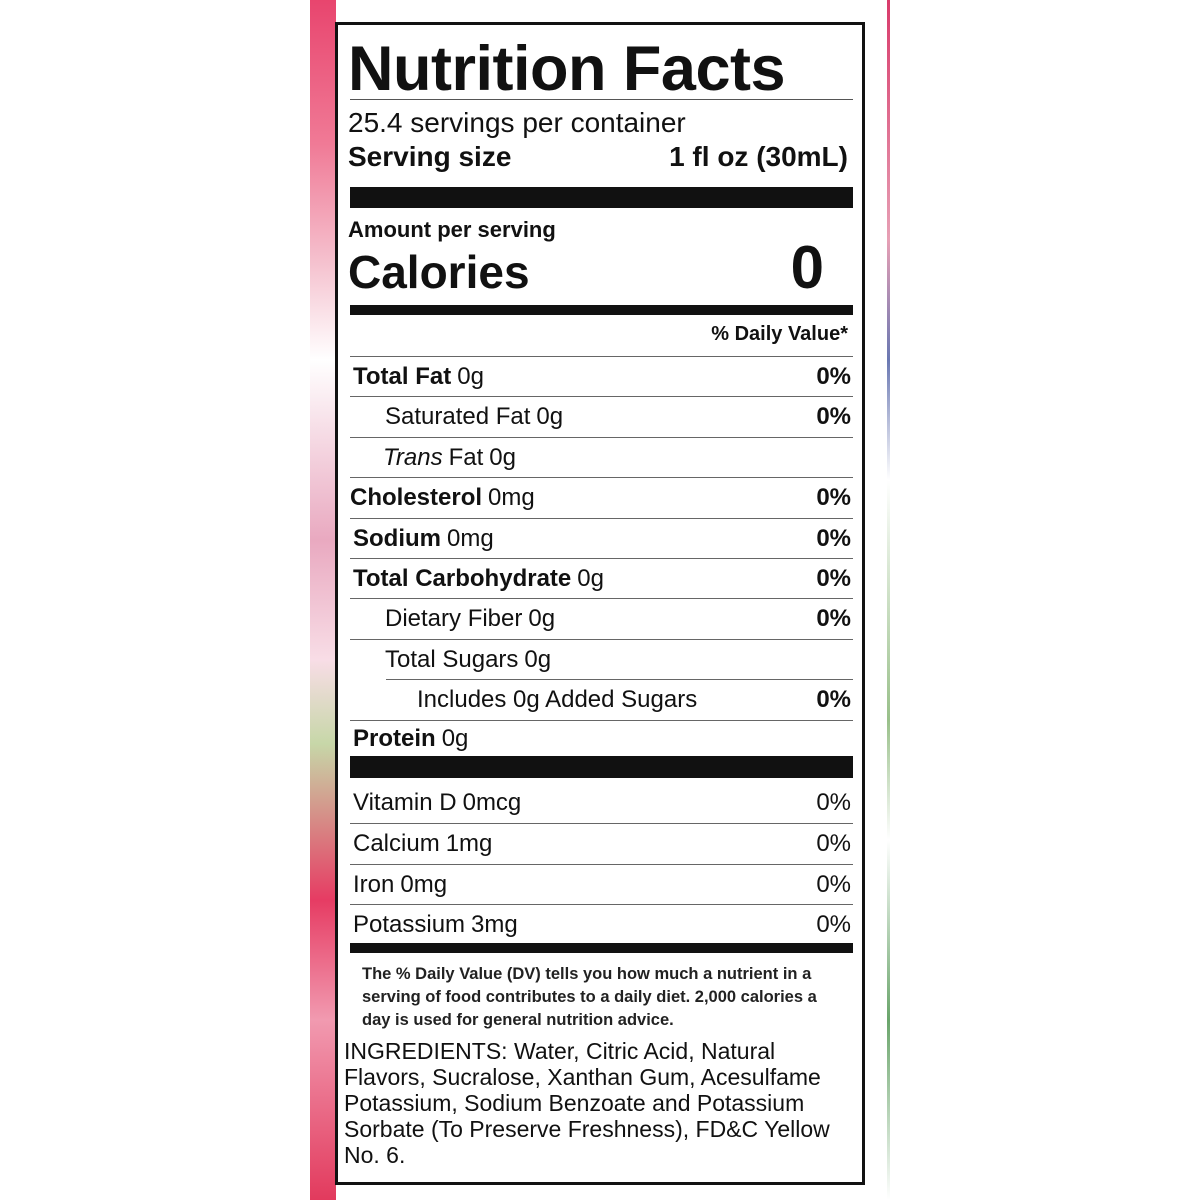 The height and width of the screenshot is (1200, 1200). What do you see at coordinates (374, 884) in the screenshot?
I see `vitamin-name: Iron` at bounding box center [374, 884].